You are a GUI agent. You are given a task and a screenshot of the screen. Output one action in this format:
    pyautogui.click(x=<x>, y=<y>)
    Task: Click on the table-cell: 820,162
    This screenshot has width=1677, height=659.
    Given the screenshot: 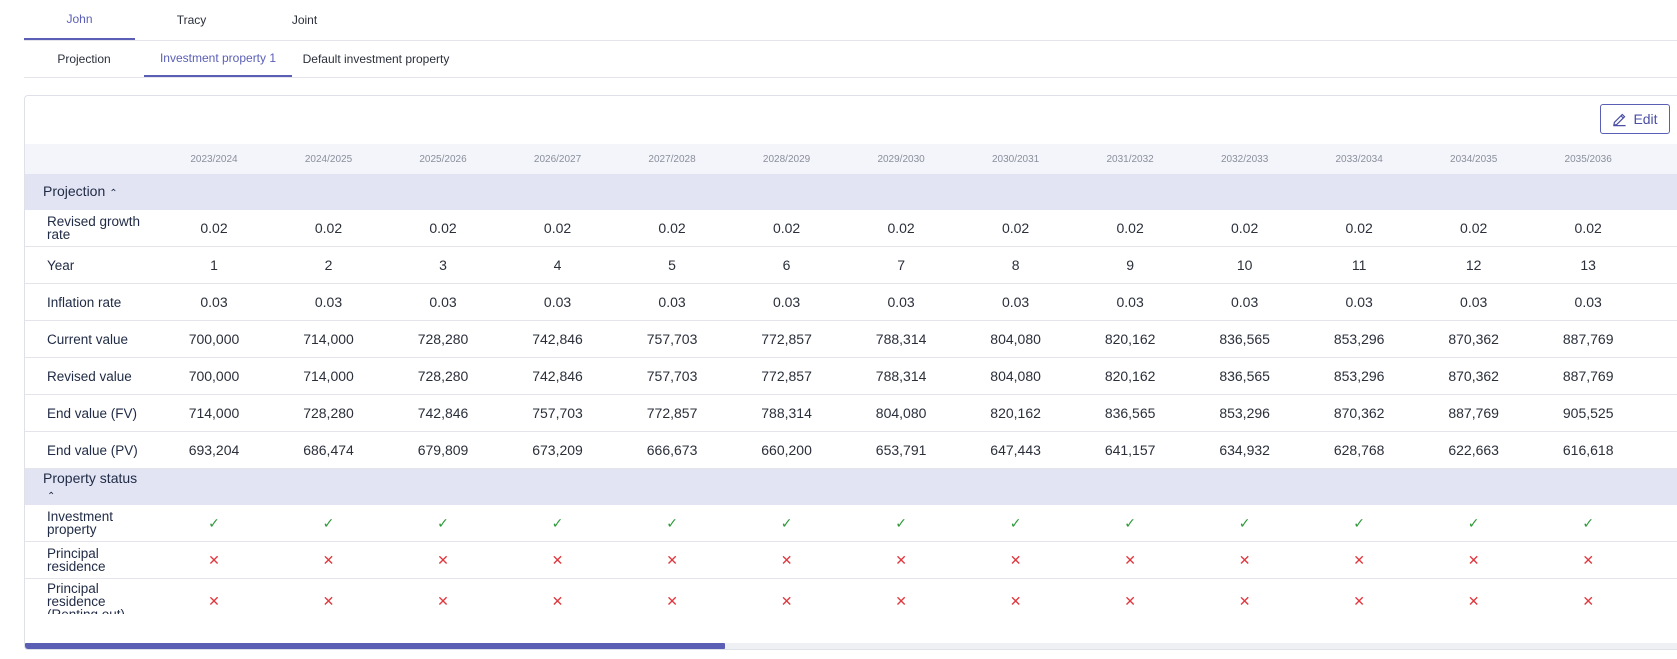 What is the action you would take?
    pyautogui.click(x=1015, y=413)
    